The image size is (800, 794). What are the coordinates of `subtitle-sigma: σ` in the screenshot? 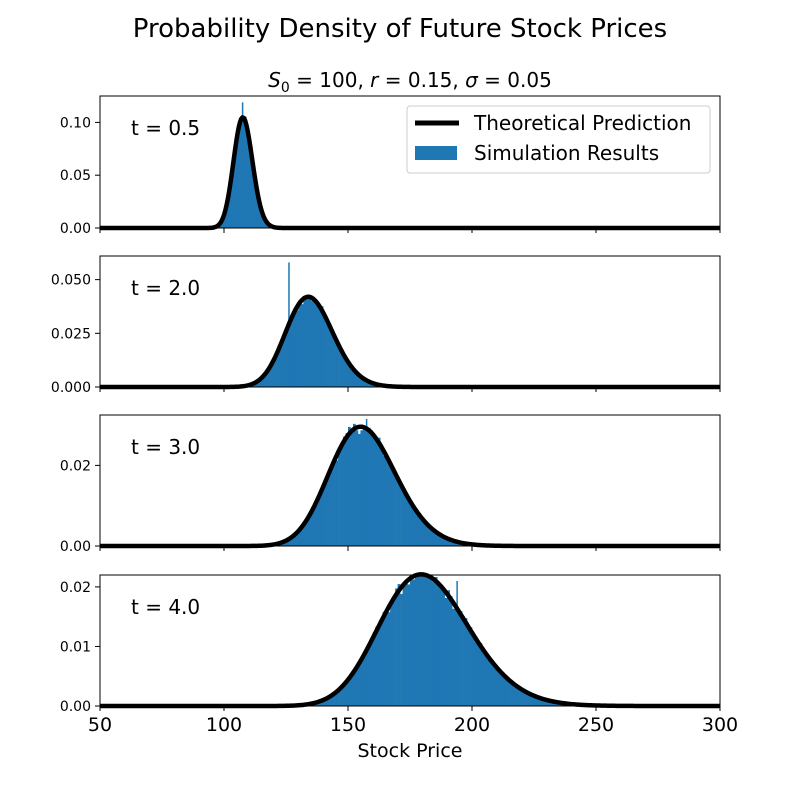 It's located at (472, 80).